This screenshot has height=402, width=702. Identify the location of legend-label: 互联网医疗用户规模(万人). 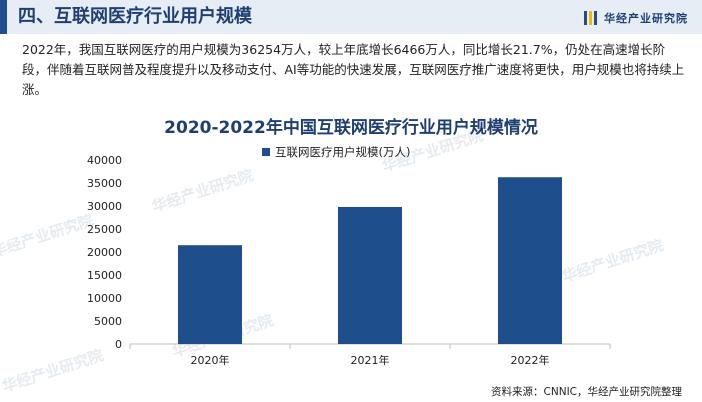
(342, 152).